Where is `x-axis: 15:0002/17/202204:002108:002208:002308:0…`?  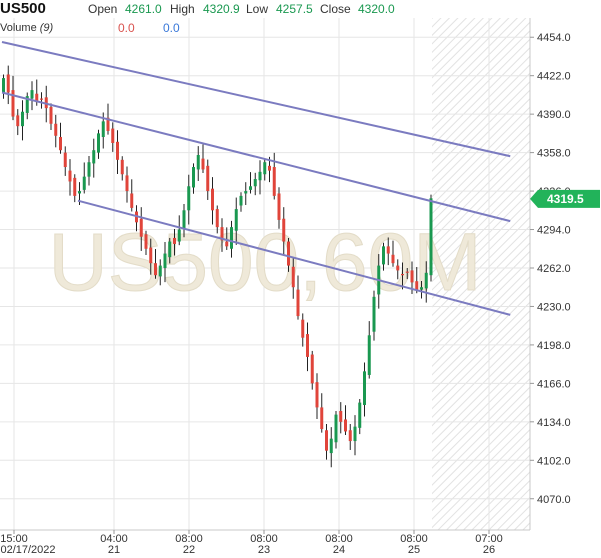
x-axis: 15:0002/17/202204:002108:002208:002308:0… is located at coordinates (251, 543).